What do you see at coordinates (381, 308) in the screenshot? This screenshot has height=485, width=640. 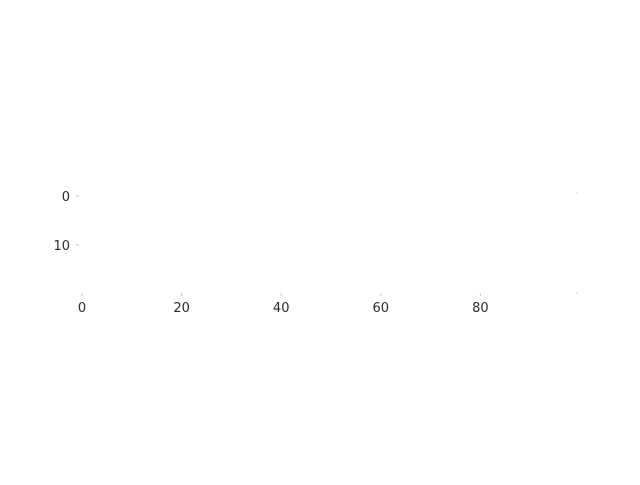 I see `x-tick-label: 60` at bounding box center [381, 308].